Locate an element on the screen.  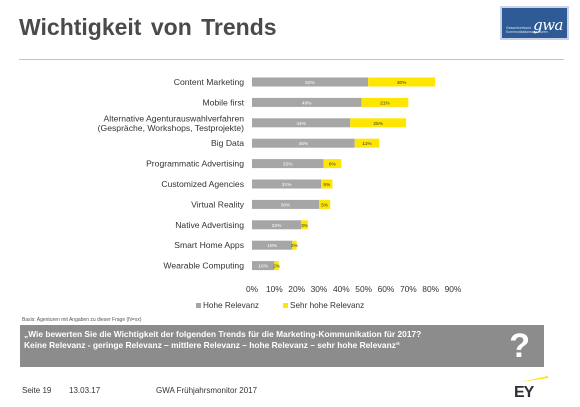
category-label: Content Marketing is located at coordinates (209, 82).